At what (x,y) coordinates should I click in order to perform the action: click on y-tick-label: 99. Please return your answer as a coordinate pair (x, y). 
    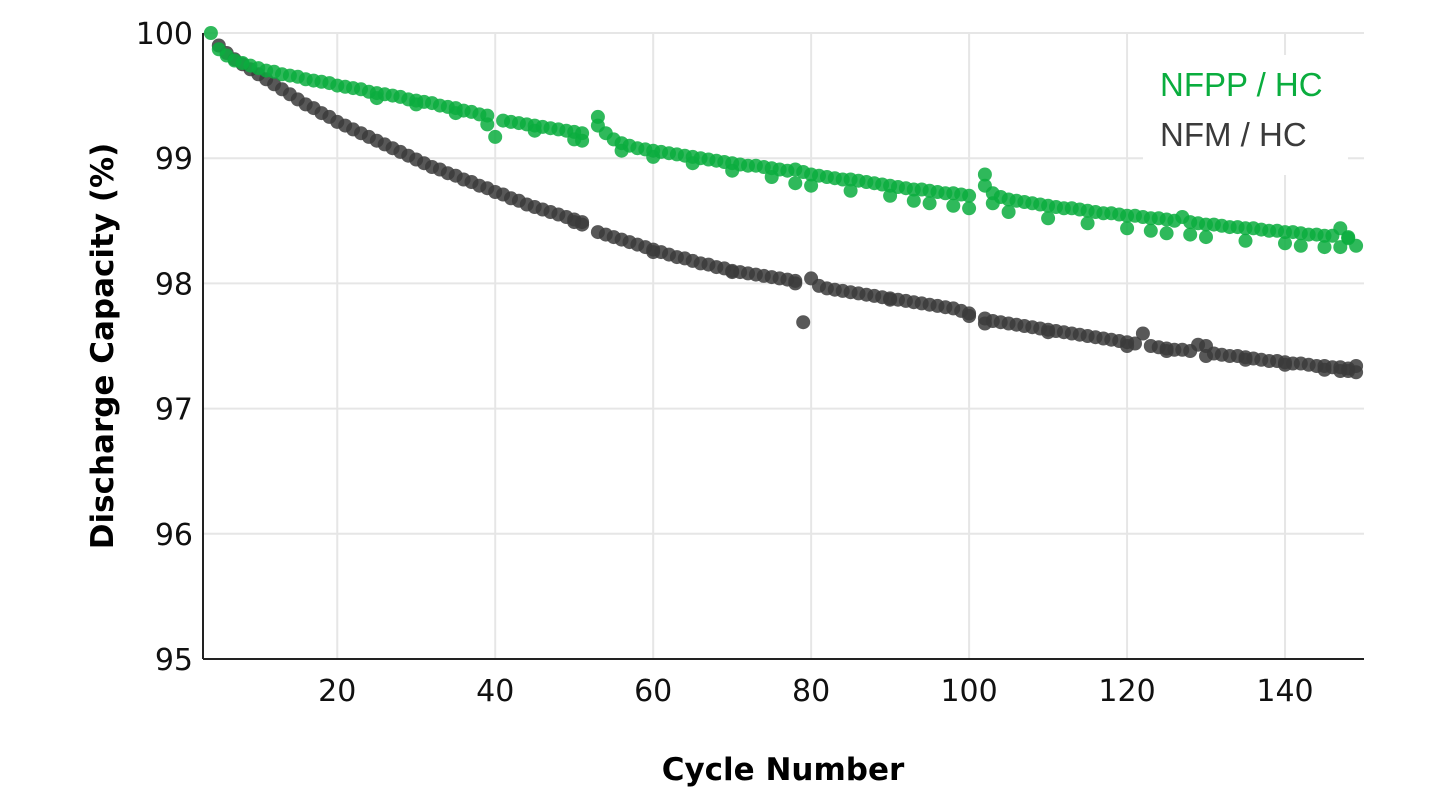
    Looking at the image, I should click on (174, 159).